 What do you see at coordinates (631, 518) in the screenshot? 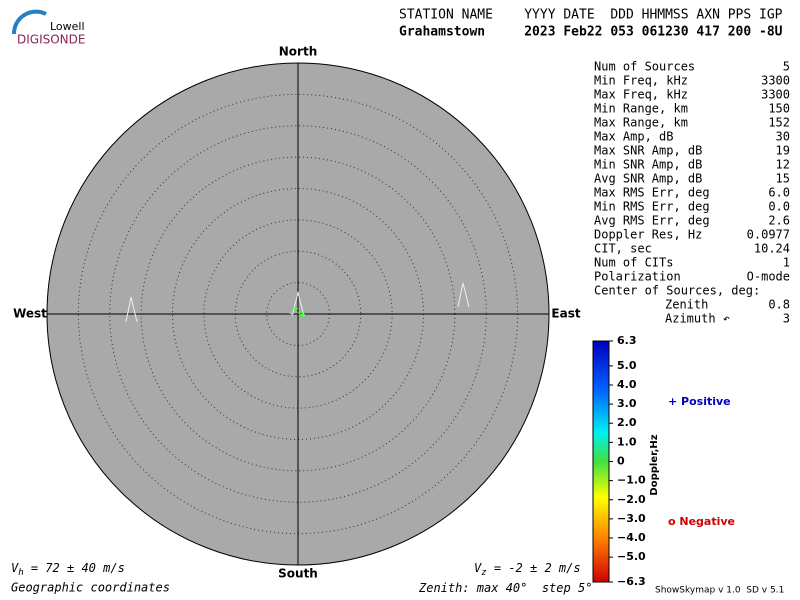
I see `colorbar-tick-label: −3.0` at bounding box center [631, 518].